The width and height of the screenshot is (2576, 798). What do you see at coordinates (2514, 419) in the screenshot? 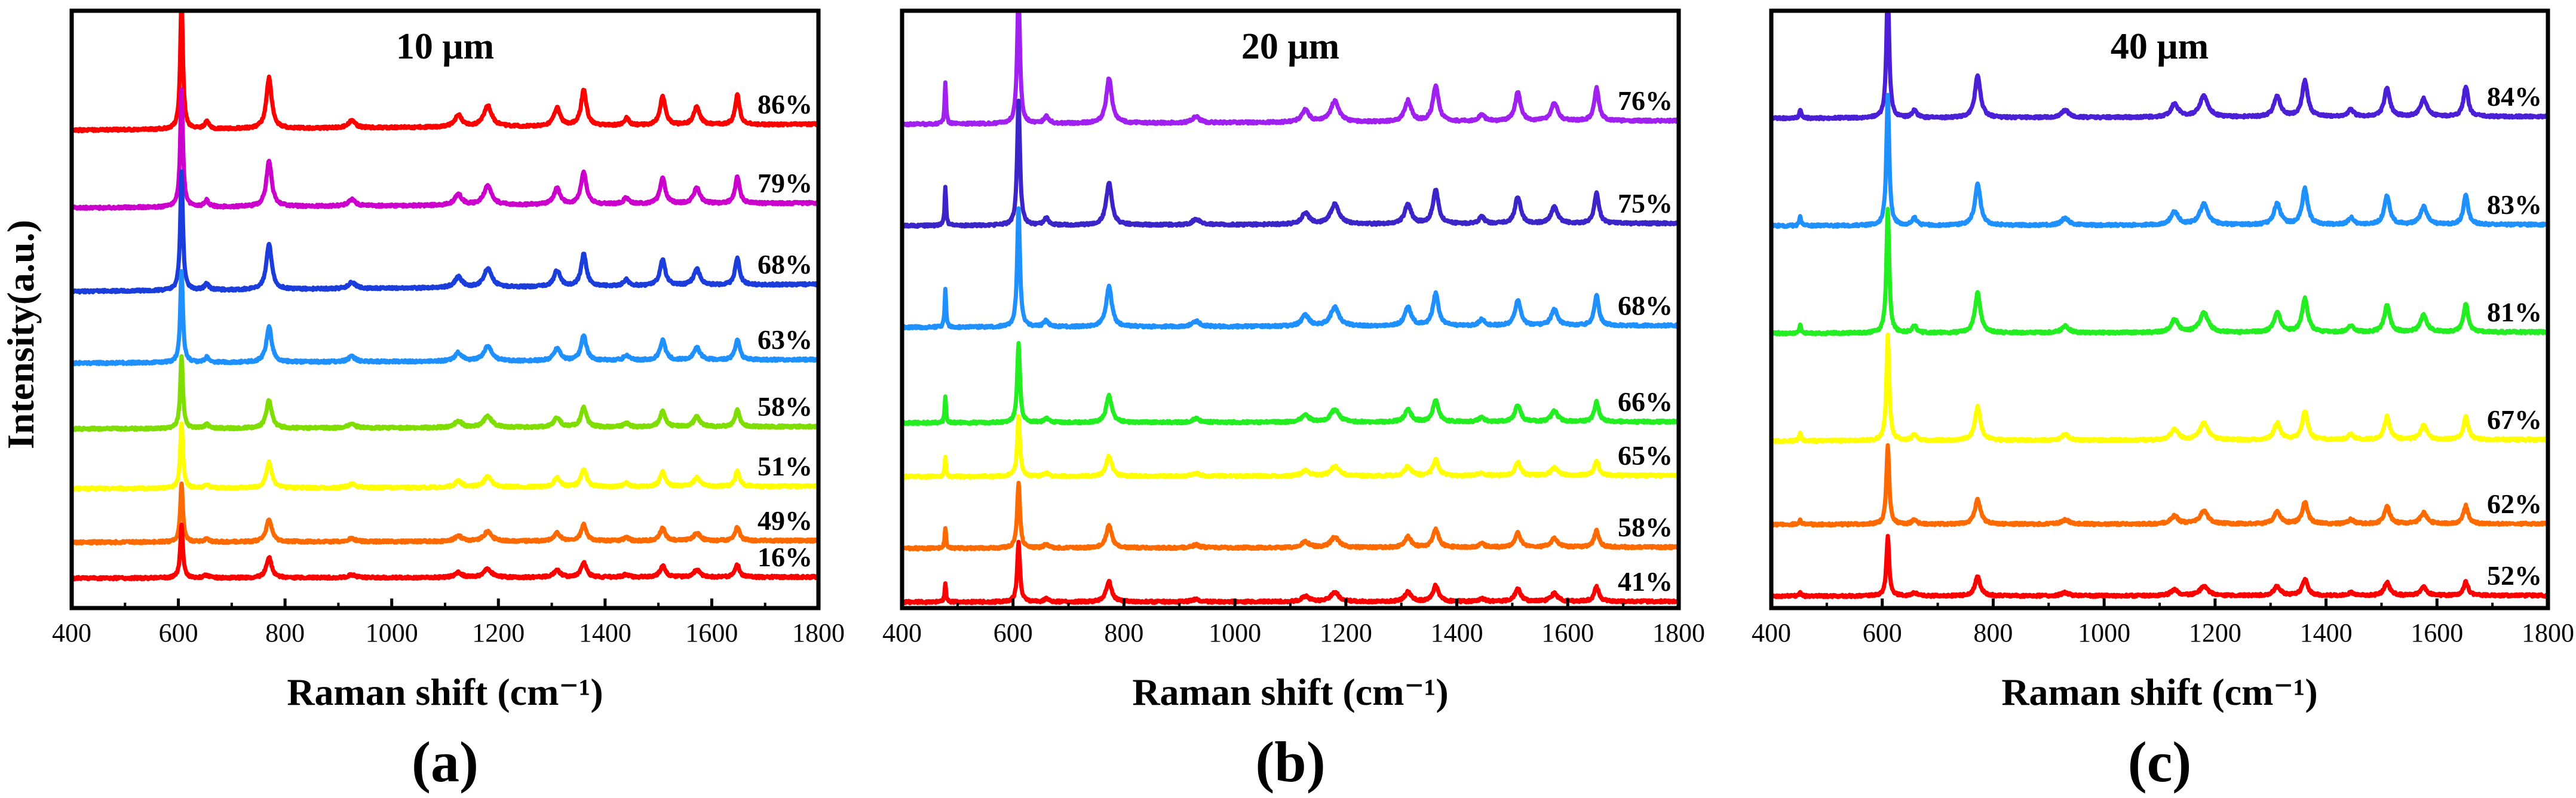
I see `series-label: 67%` at bounding box center [2514, 419].